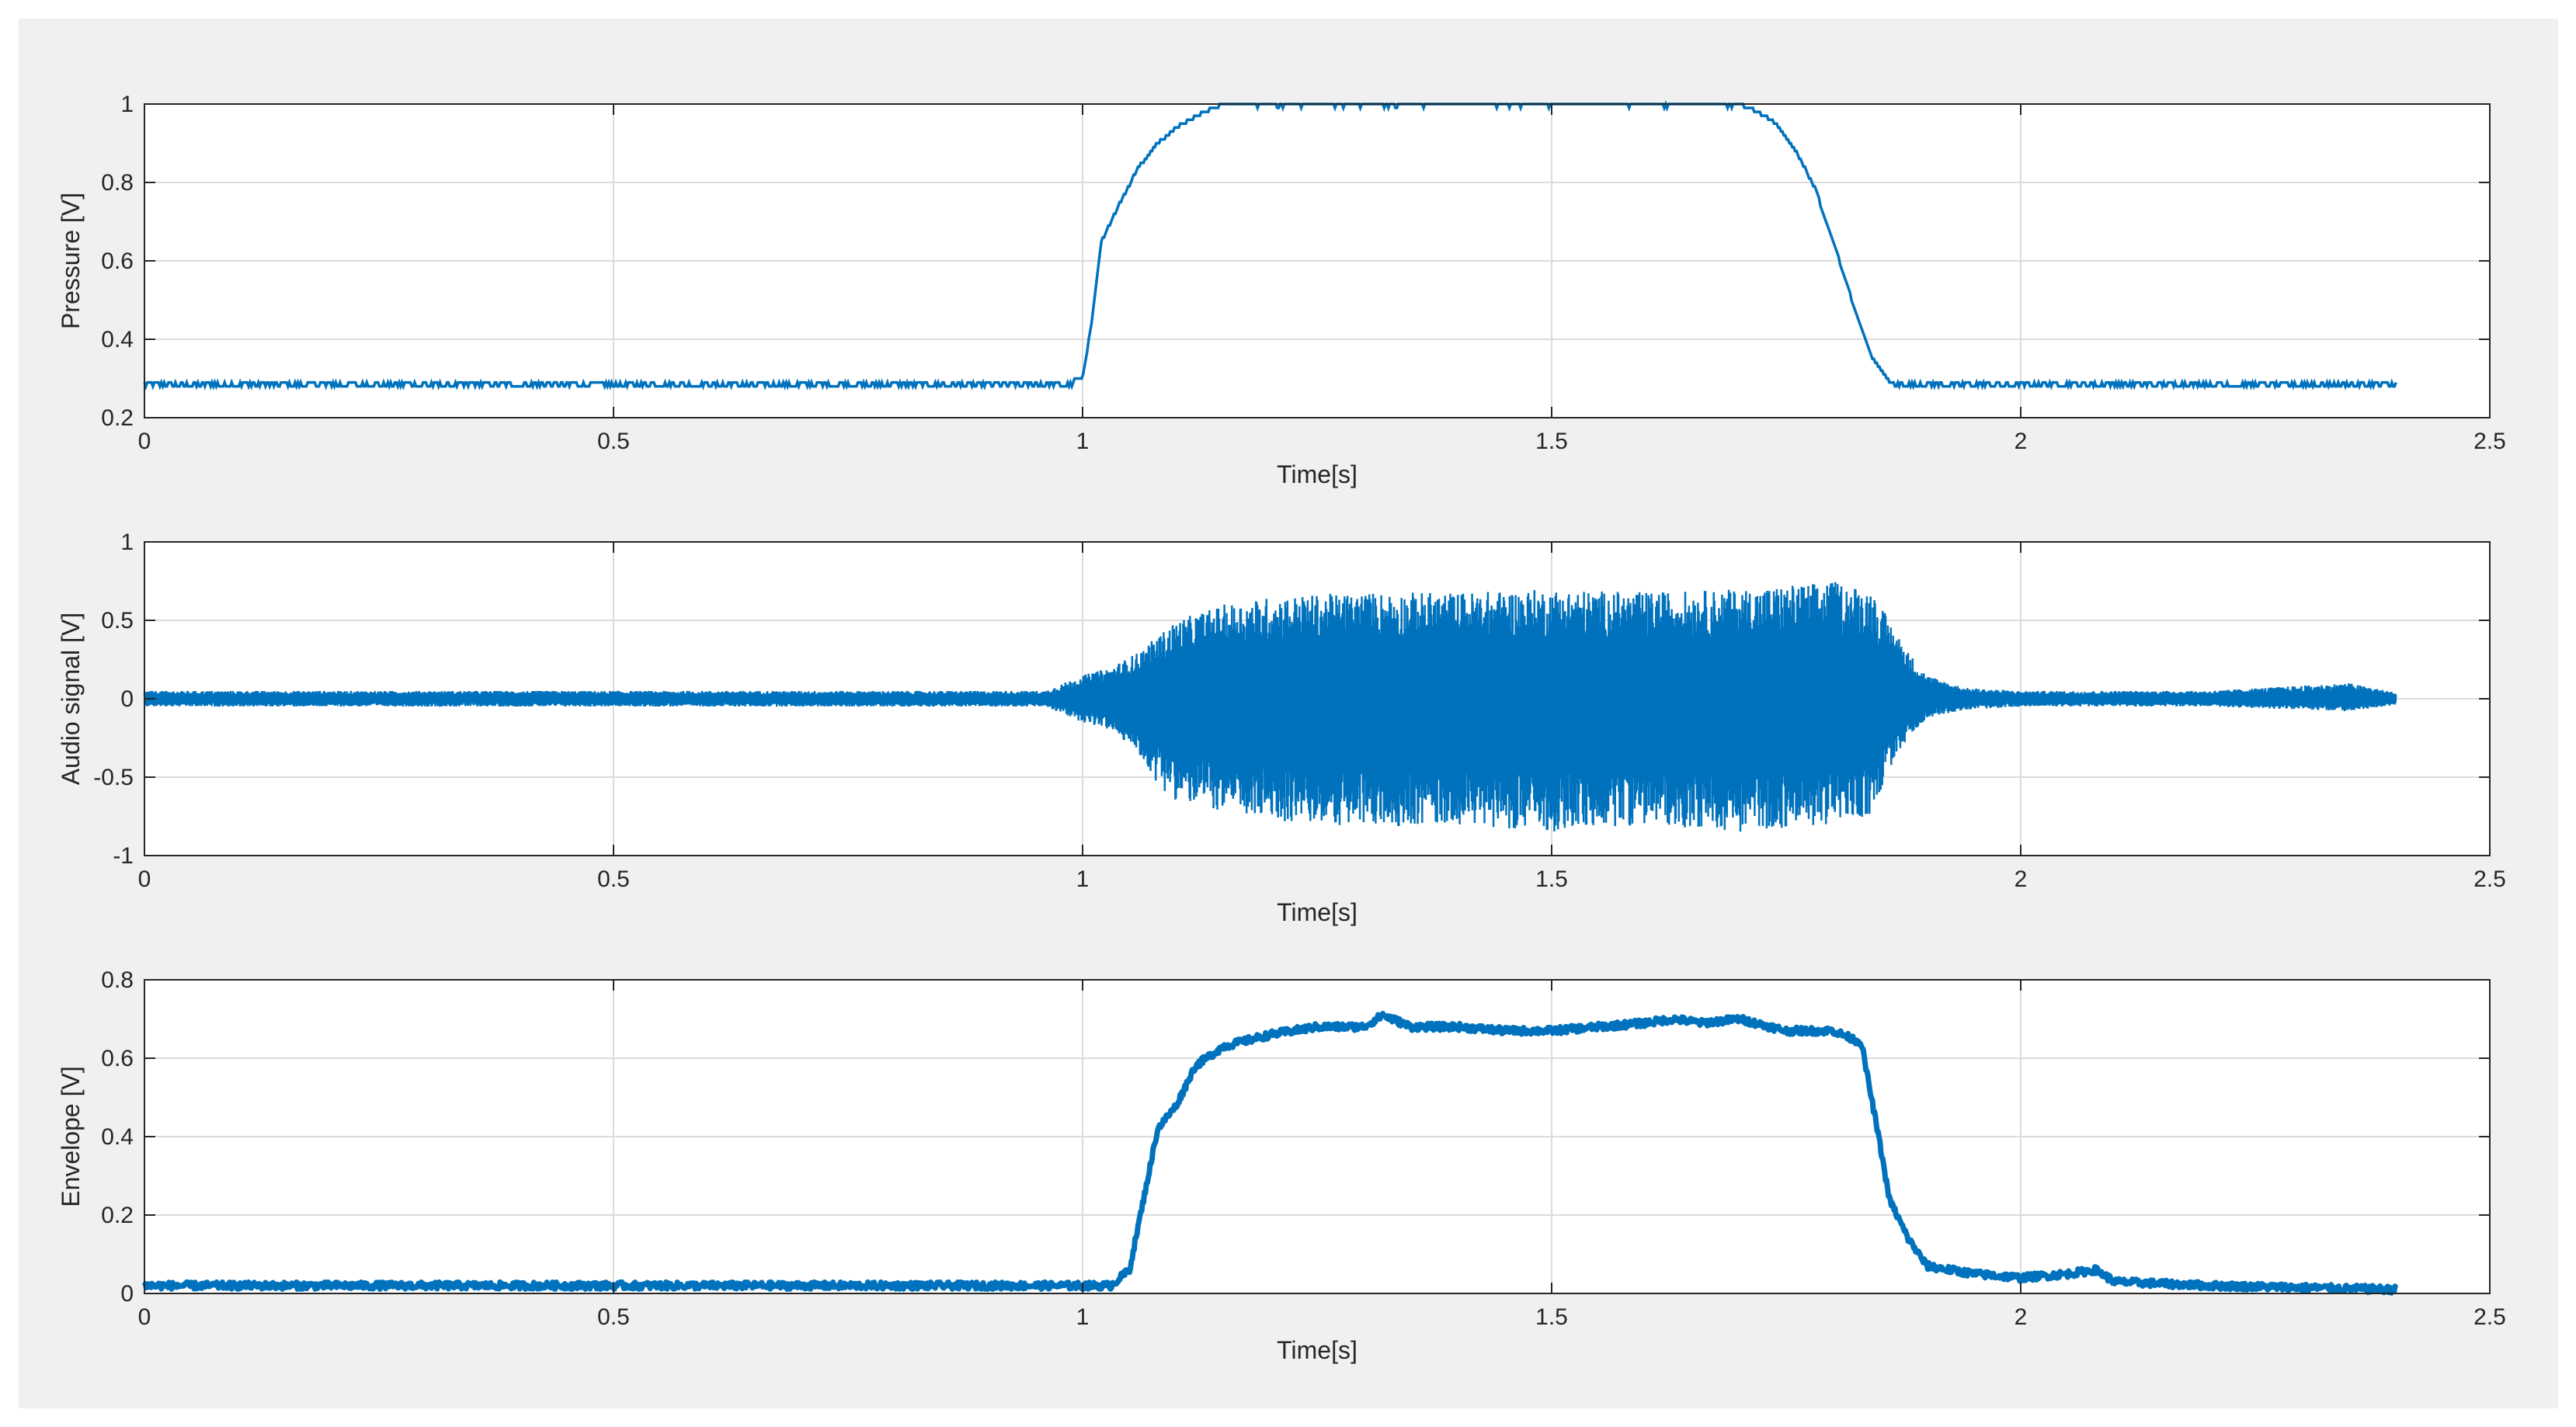 The image size is (2576, 1427). What do you see at coordinates (118, 261) in the screenshot?
I see `pressure-y-tick-label: 0.6` at bounding box center [118, 261].